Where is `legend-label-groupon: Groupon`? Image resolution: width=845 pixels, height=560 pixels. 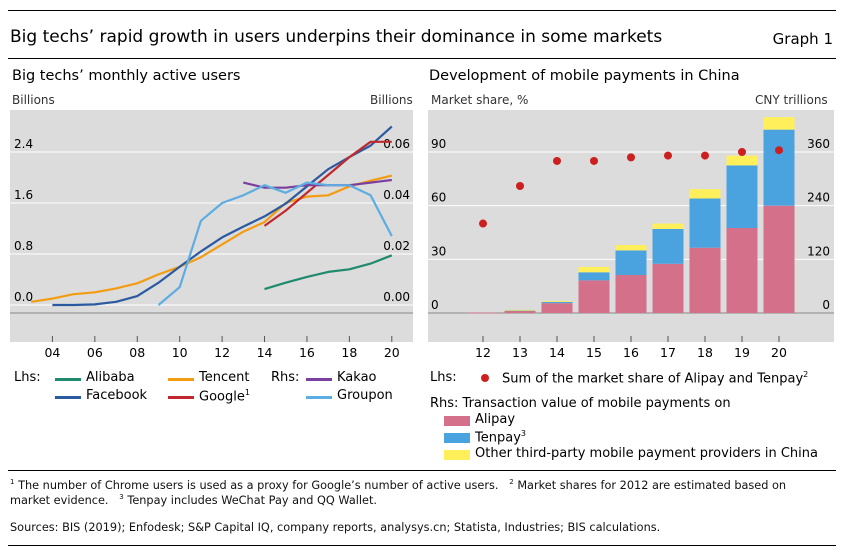 legend-label-groupon: Groupon is located at coordinates (365, 395).